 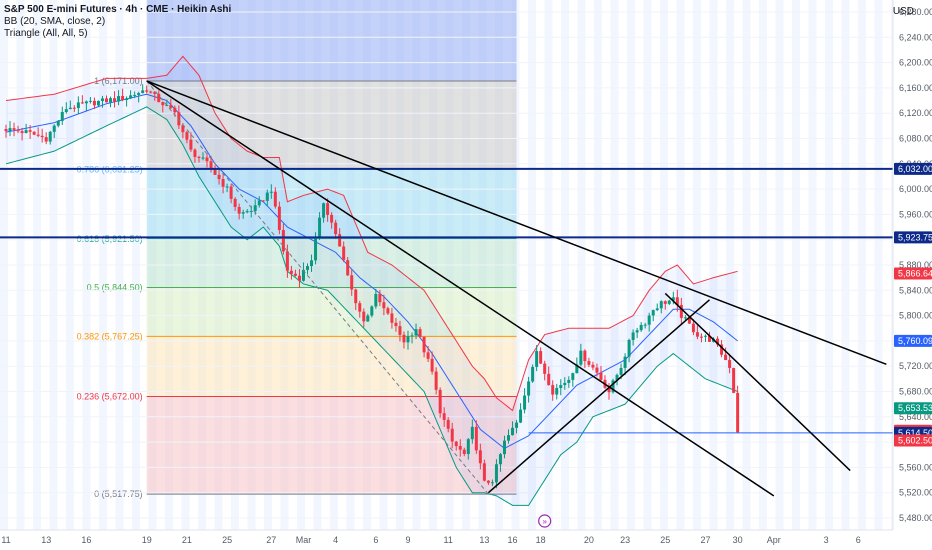 What do you see at coordinates (915, 316) in the screenshot?
I see `price-tick-label: 5,800.00` at bounding box center [915, 316].